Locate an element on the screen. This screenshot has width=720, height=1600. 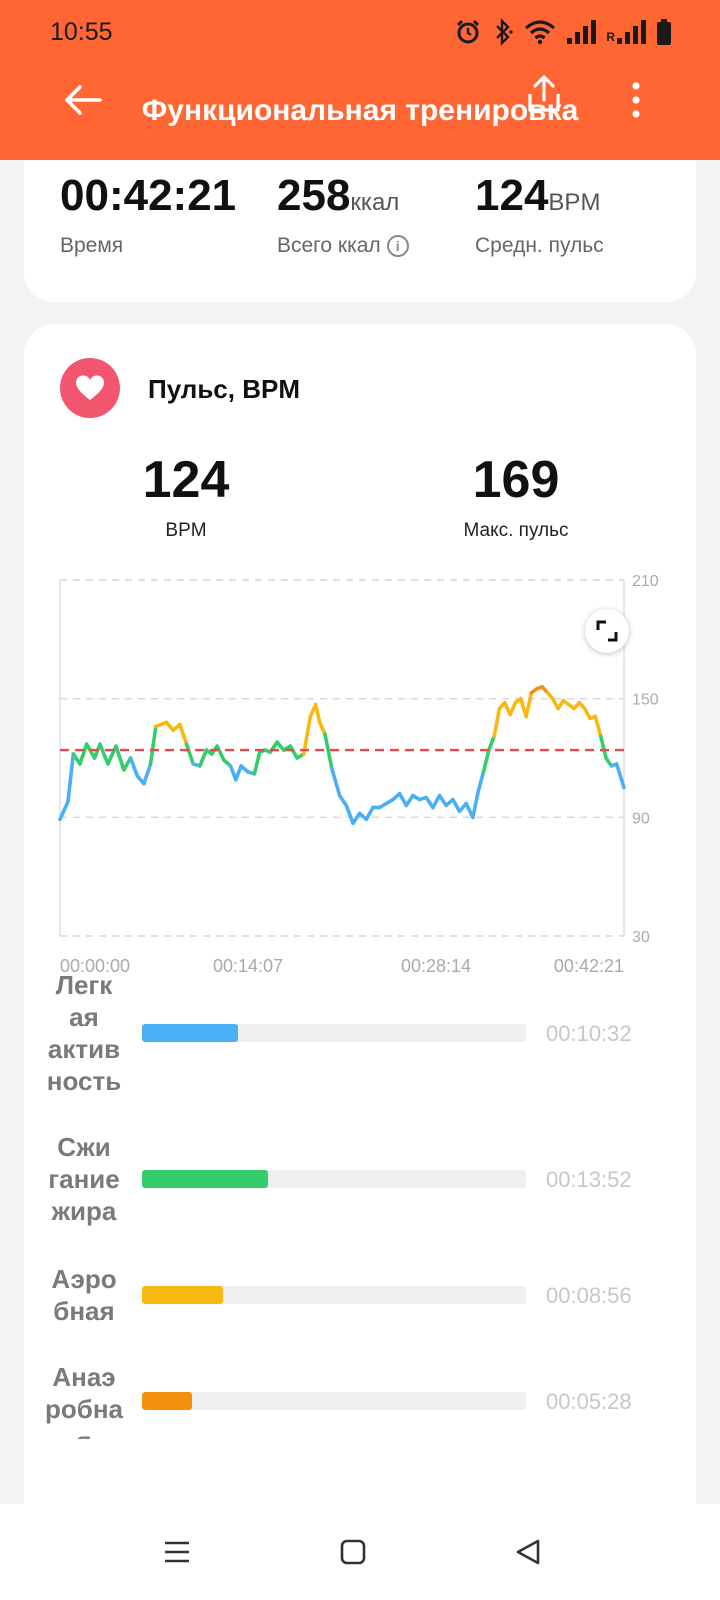
zone-time: 00:13:52 is located at coordinates (589, 1179).